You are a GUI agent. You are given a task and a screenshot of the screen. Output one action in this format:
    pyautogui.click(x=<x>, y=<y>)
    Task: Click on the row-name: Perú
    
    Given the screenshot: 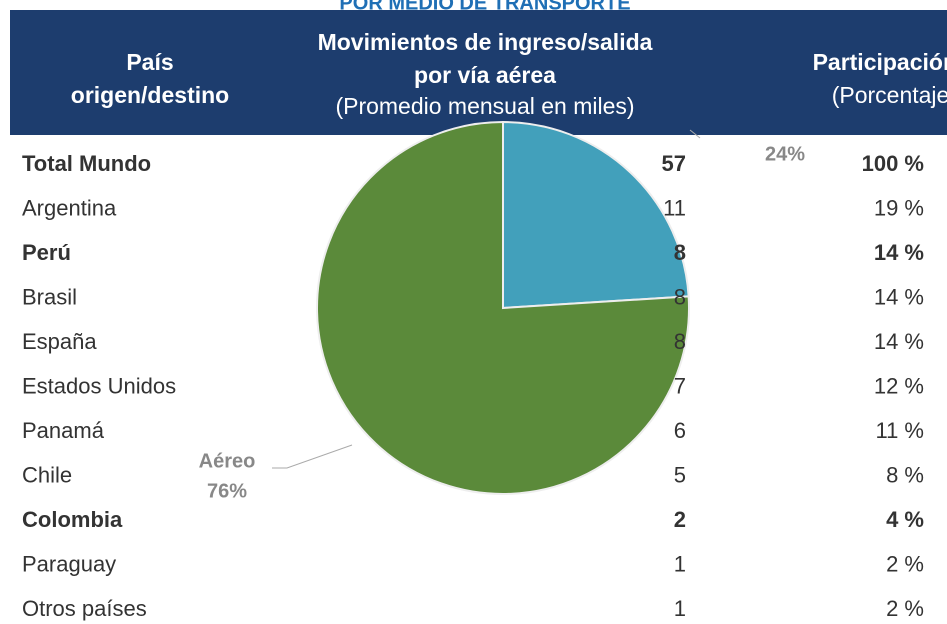 What is the action you would take?
    pyautogui.click(x=46, y=252)
    